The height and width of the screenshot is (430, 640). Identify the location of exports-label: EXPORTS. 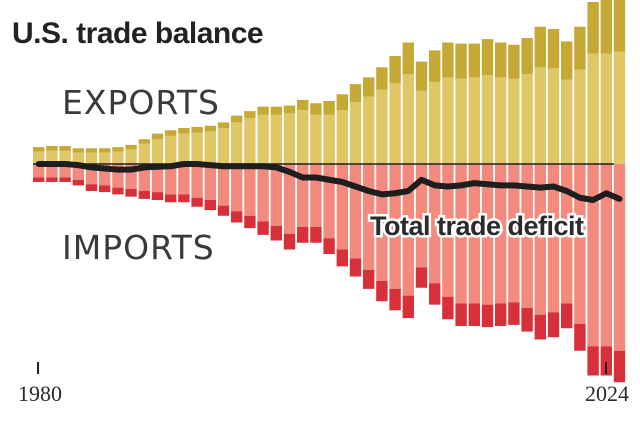
(141, 102).